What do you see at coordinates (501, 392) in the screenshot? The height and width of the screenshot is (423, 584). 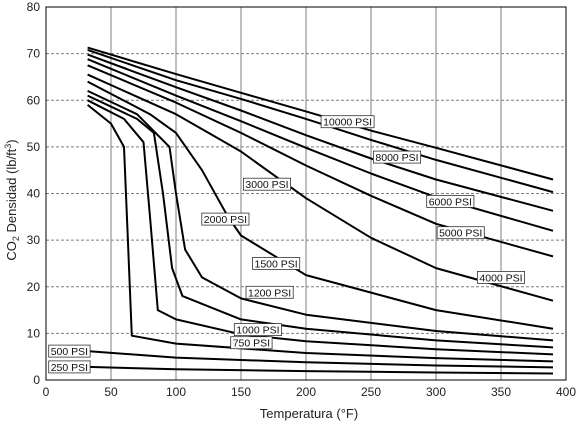 I see `x-tick-label: 350` at bounding box center [501, 392].